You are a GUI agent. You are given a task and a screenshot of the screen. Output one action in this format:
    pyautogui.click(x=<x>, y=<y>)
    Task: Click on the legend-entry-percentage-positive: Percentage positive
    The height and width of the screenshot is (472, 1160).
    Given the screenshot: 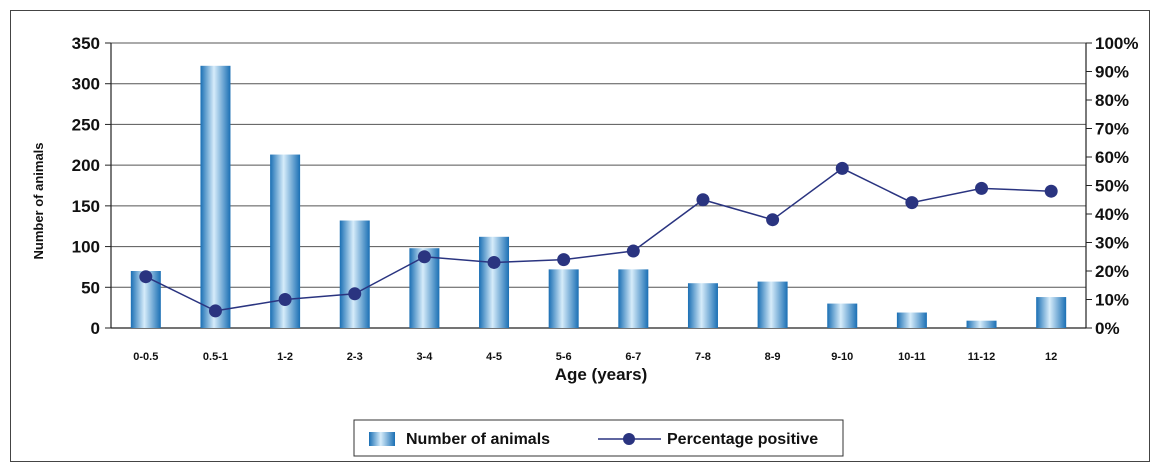 What is the action you would take?
    pyautogui.click(x=742, y=439)
    